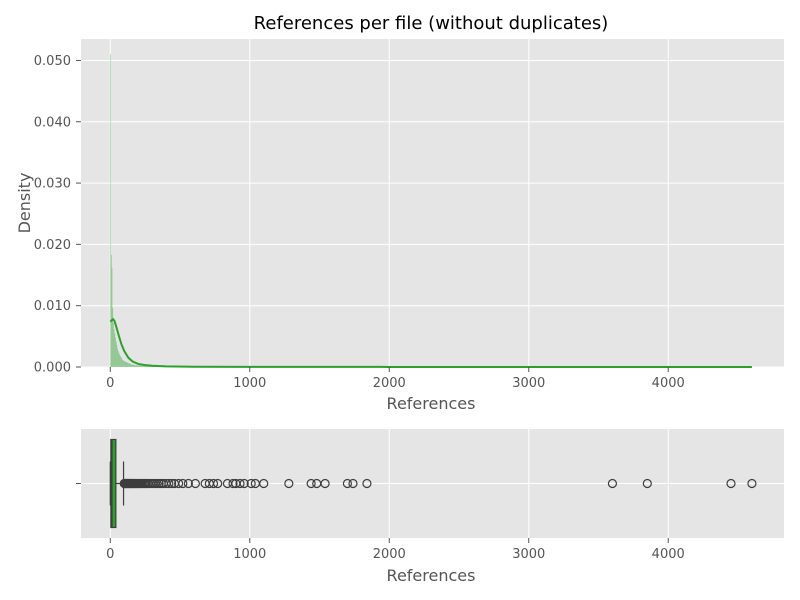  What do you see at coordinates (528, 383) in the screenshot?
I see `histogram-x-tick-label: 3000` at bounding box center [528, 383].